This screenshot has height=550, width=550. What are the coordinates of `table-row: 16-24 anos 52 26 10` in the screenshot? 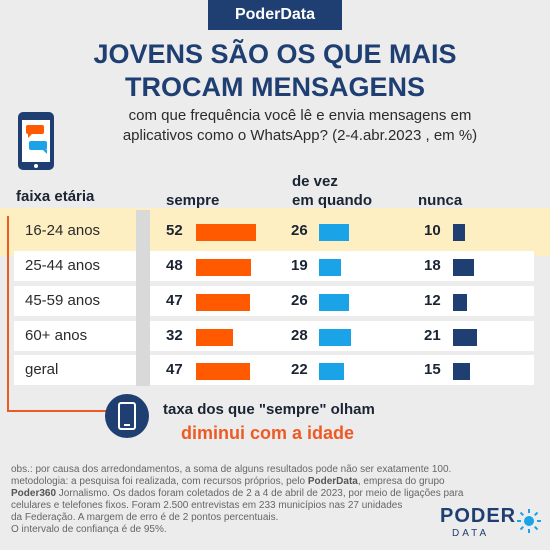 It's located at (274, 231).